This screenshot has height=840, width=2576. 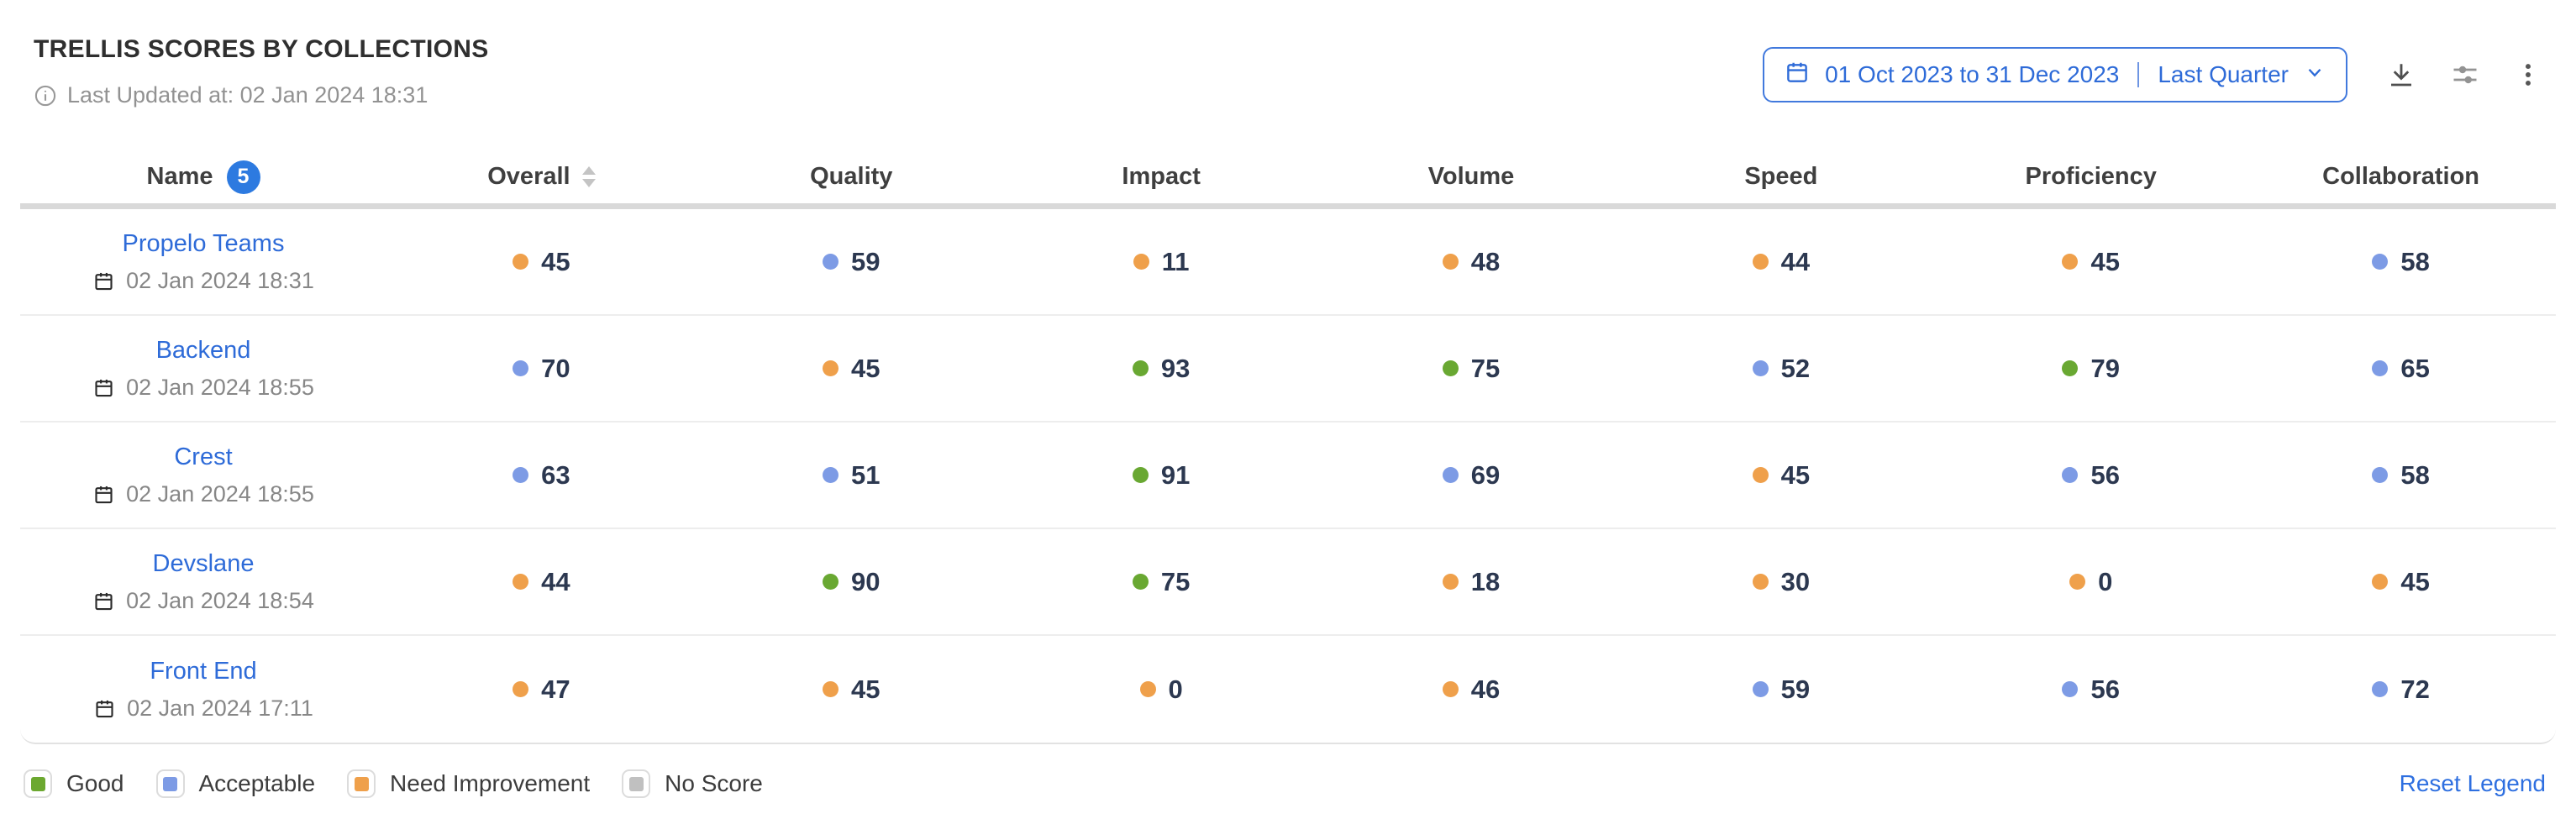 What do you see at coordinates (1972, 74) in the screenshot?
I see `date-range-text: 01 Oct 2023 to 31 Dec 2023` at bounding box center [1972, 74].